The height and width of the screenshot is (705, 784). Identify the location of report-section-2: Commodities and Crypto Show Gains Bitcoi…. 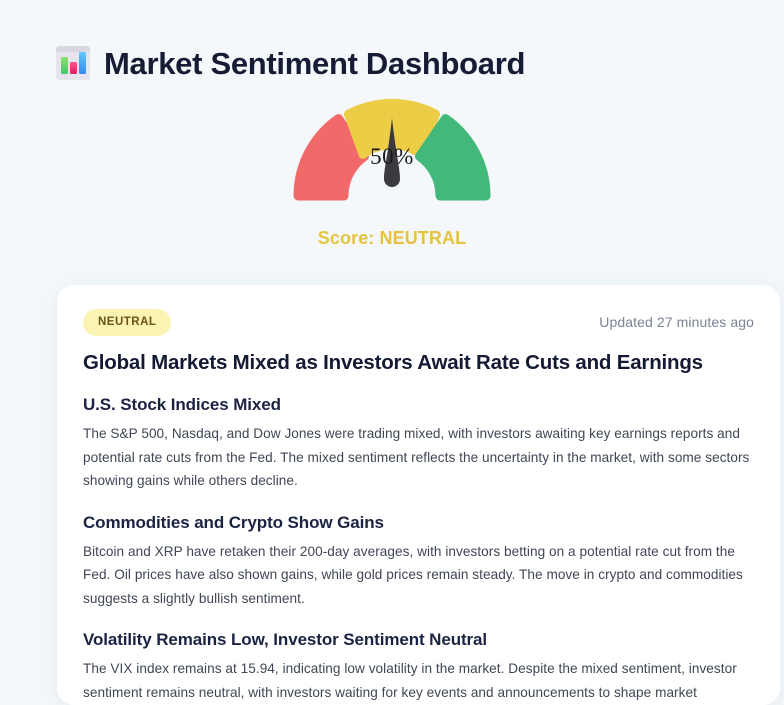
(418, 562).